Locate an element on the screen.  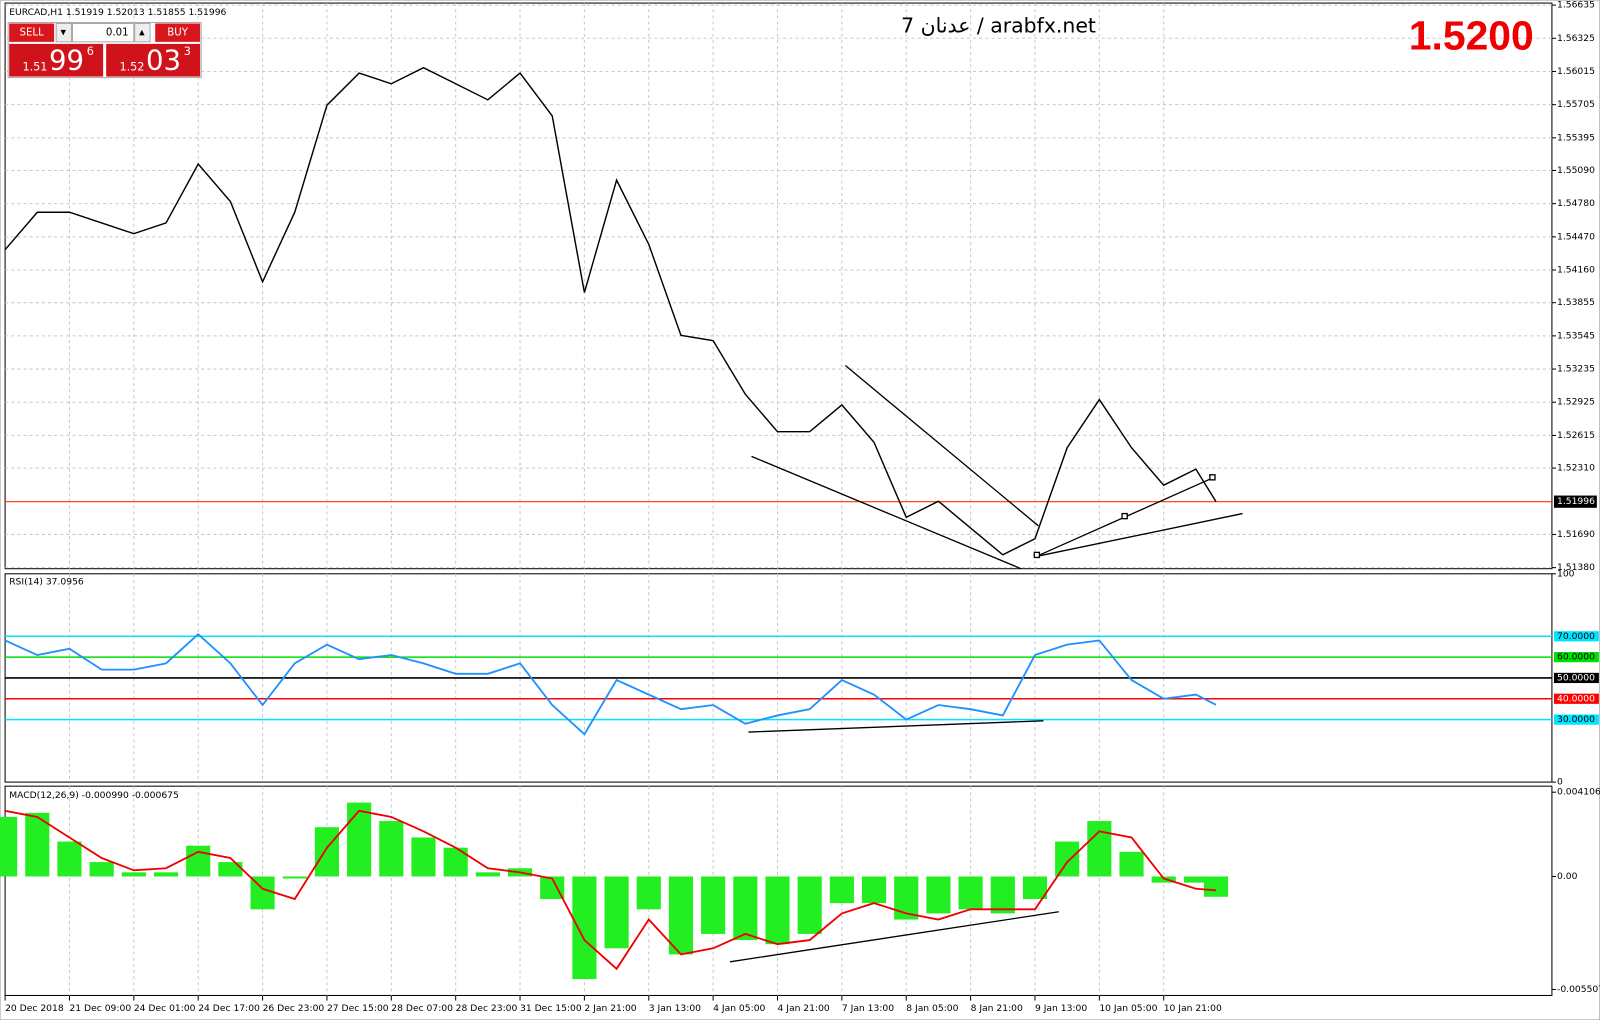
lot-down-icon: ▼ is located at coordinates (64, 32).